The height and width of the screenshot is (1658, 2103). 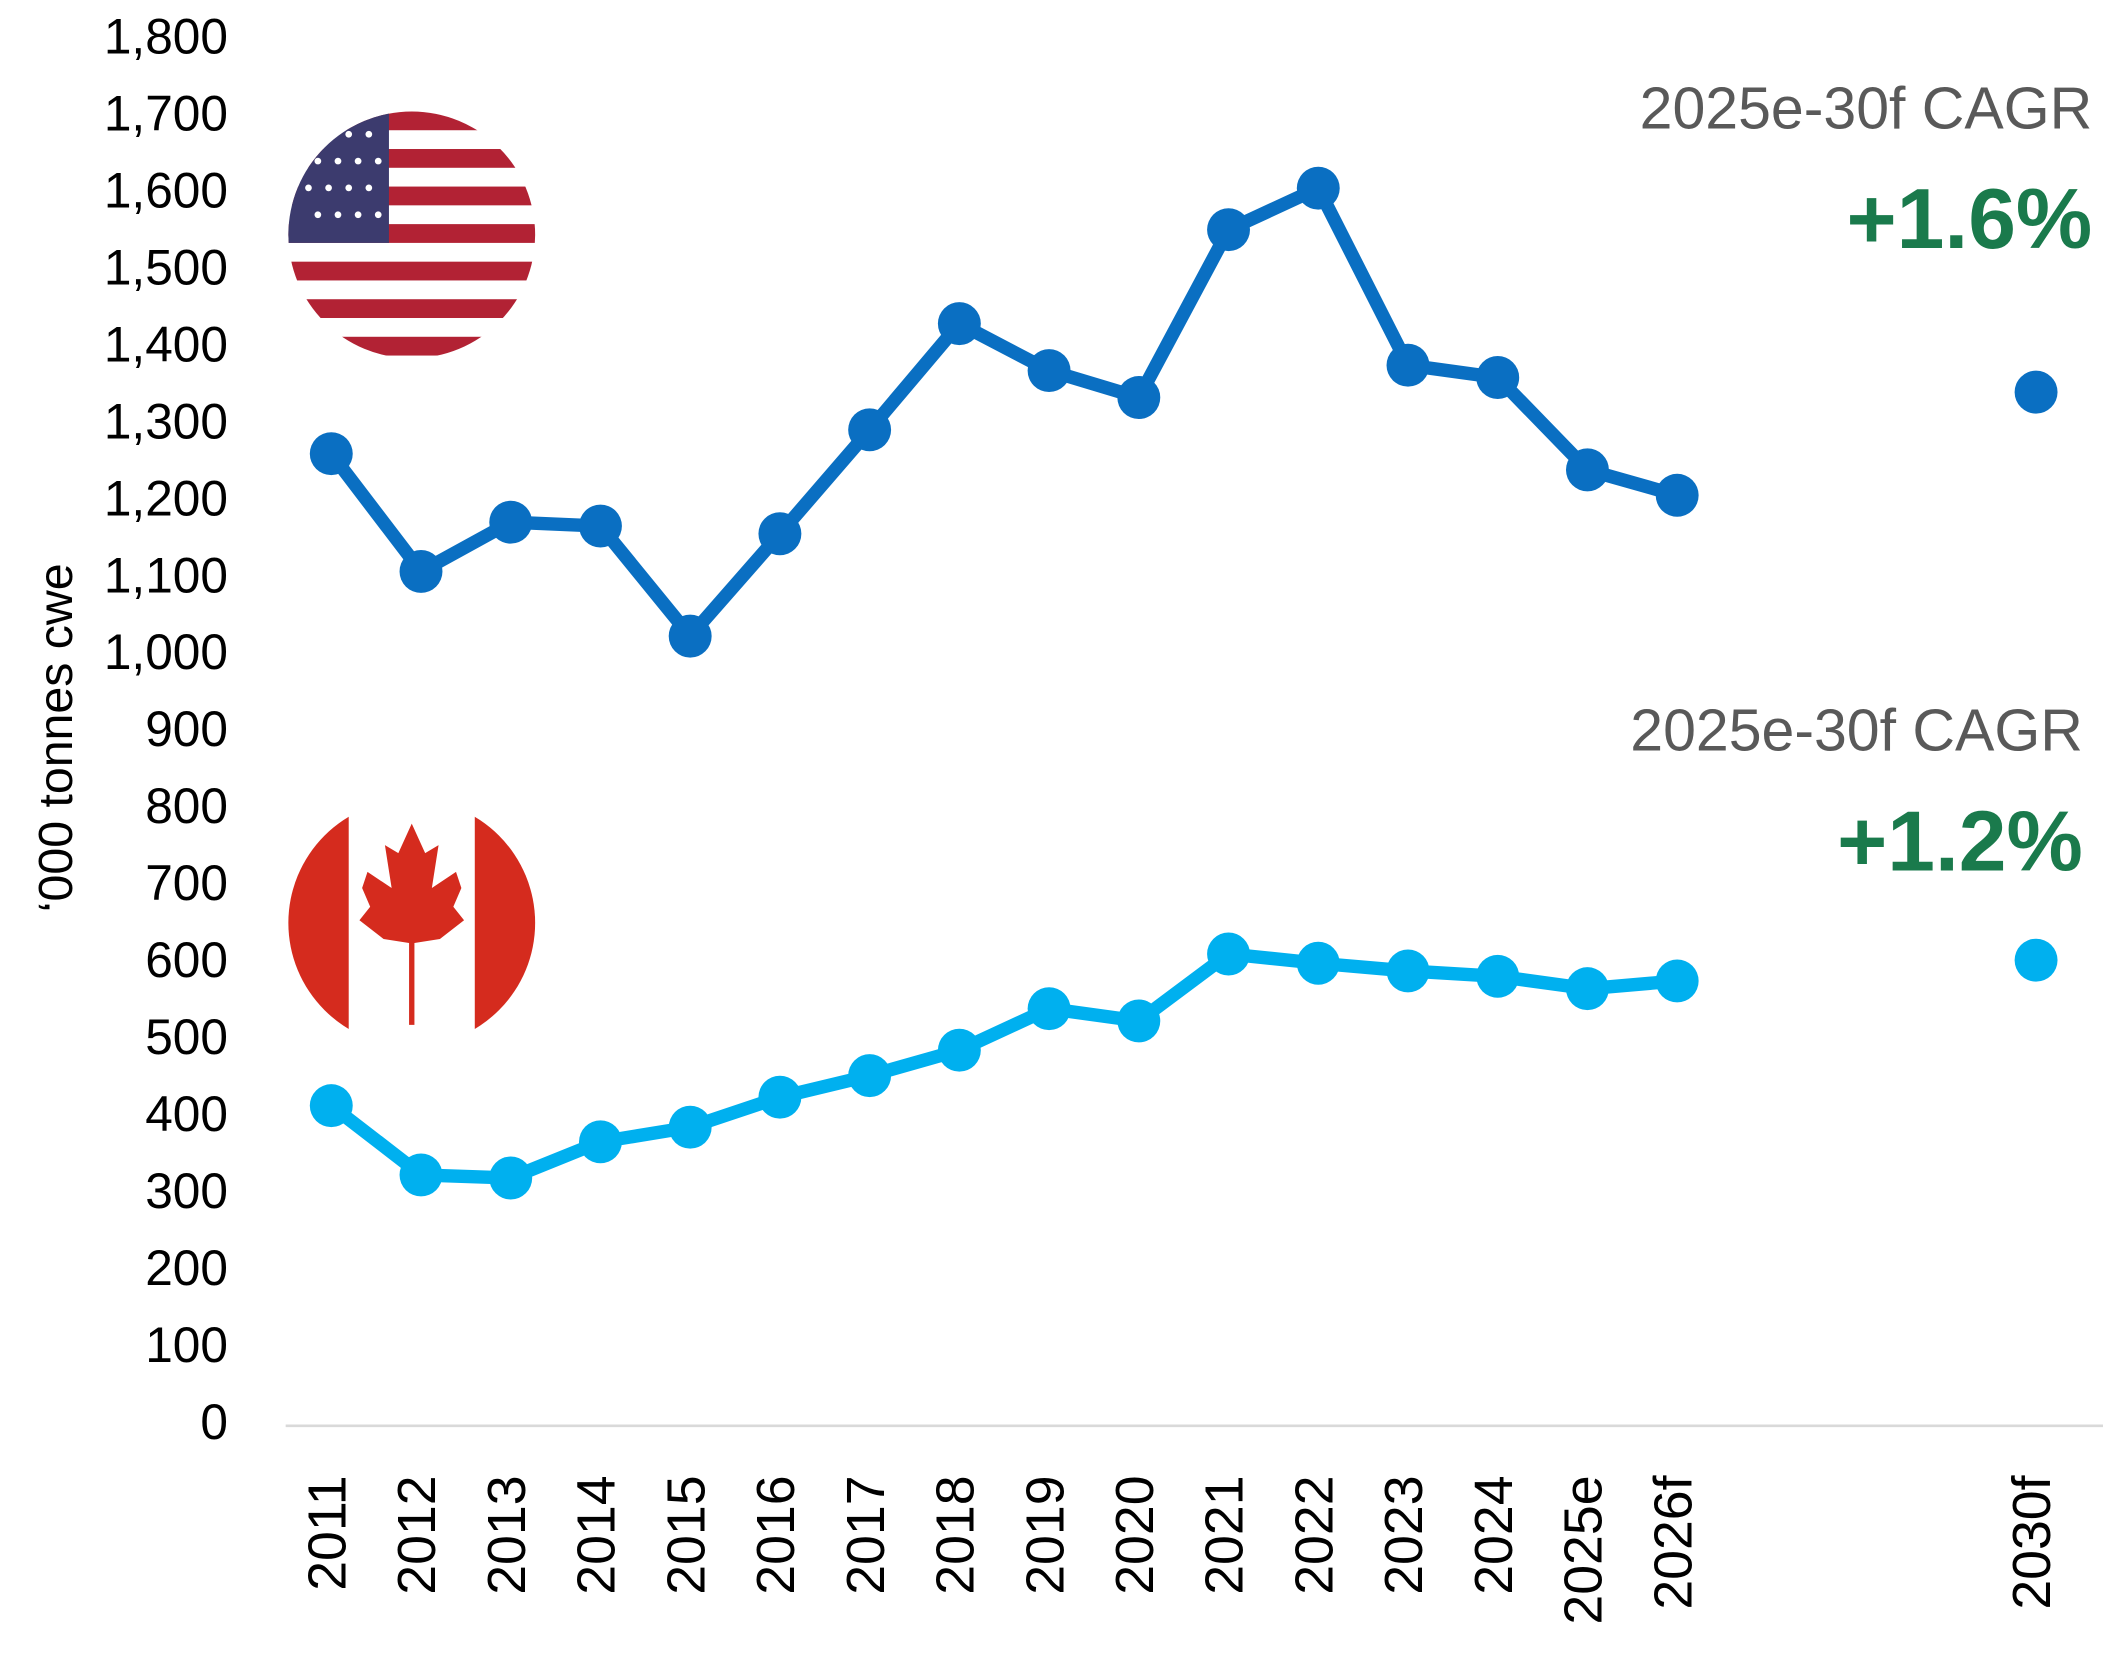 I want to click on x-tick-label: 2012, so click(x=417, y=1534).